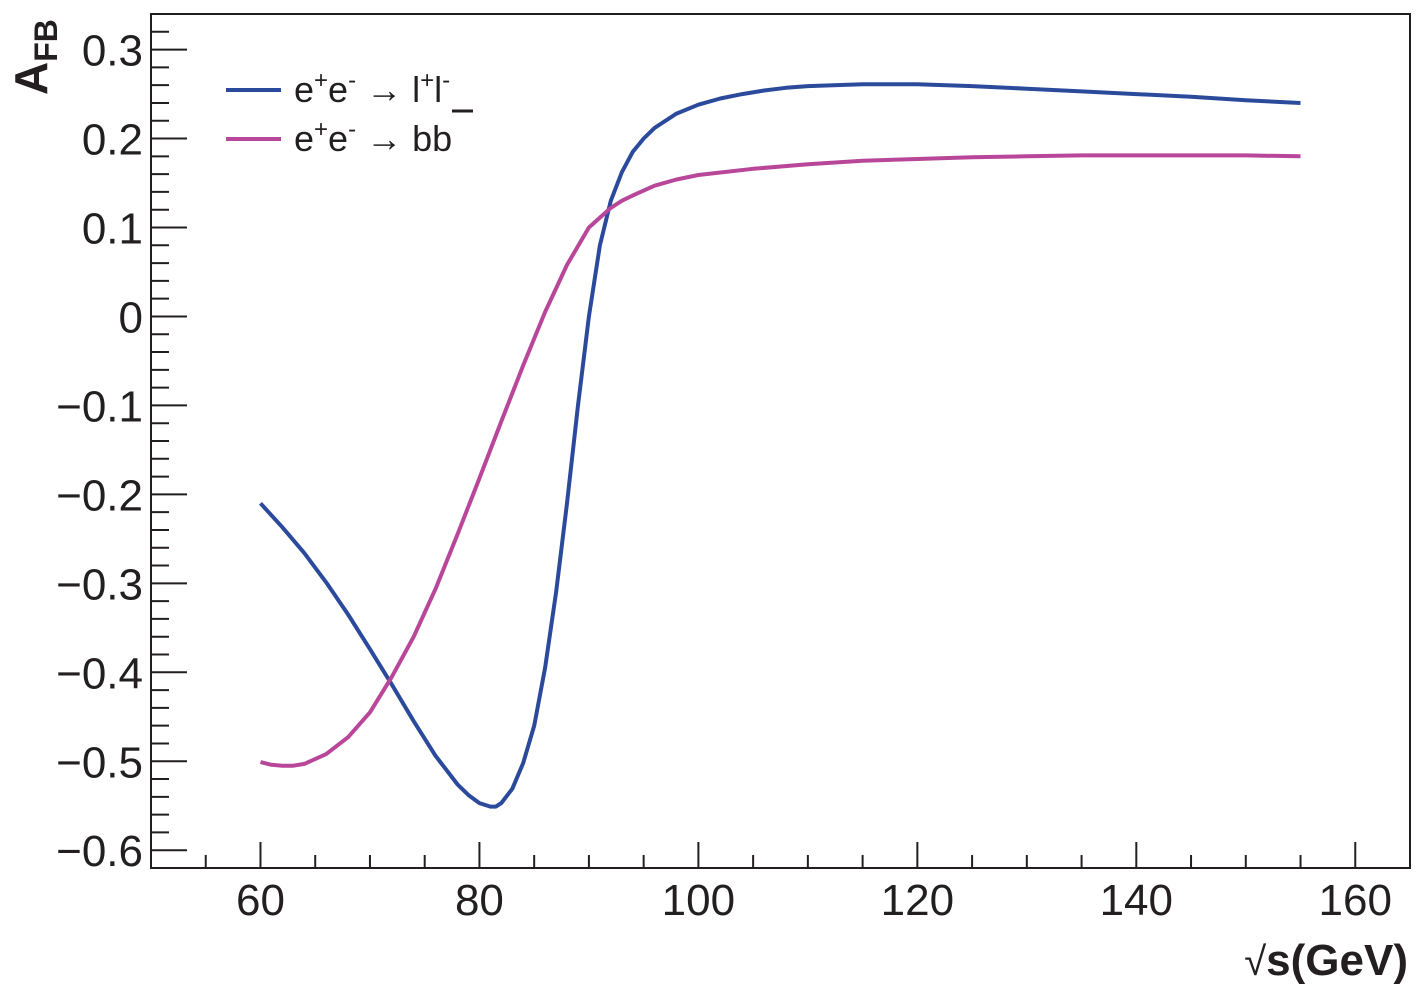  Describe the element at coordinates (1326, 960) in the screenshot. I see `x-axis-title: √s(GeV)` at that location.